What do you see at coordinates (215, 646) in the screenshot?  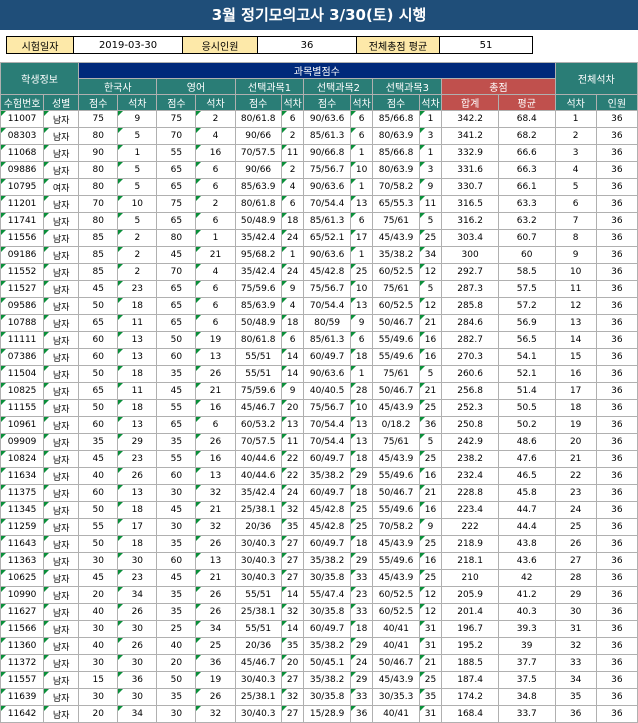 I see `english-rank-cell: 25` at bounding box center [215, 646].